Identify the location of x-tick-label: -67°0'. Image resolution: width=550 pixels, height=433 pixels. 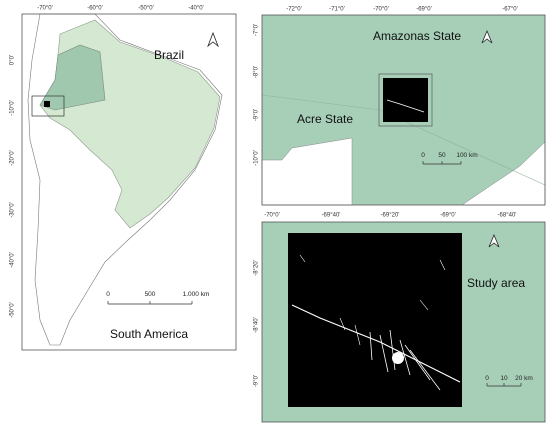
(510, 10).